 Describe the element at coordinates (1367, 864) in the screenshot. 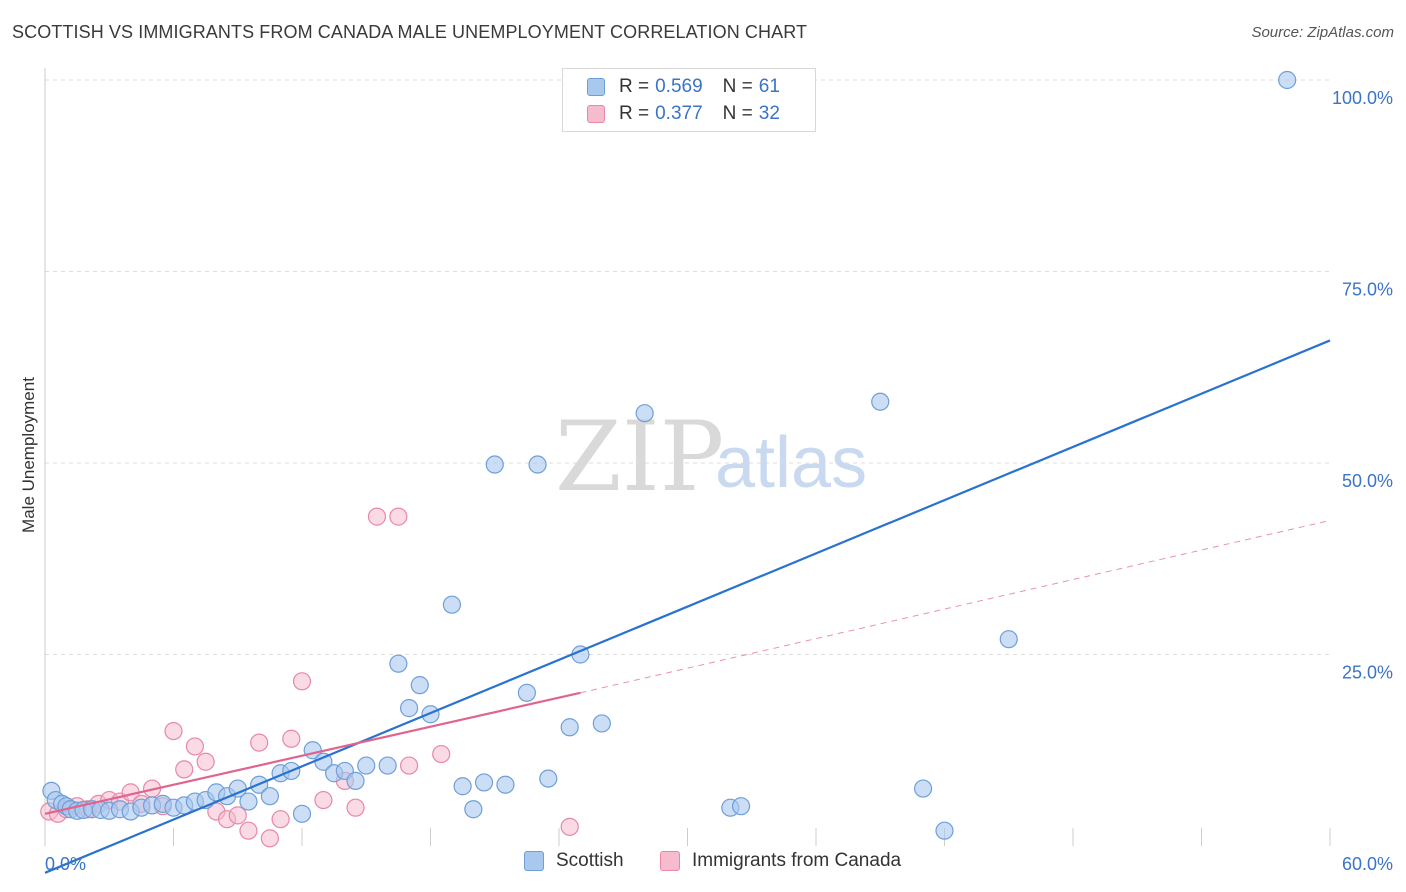

I see `x-tick-label: 60.0%` at that location.